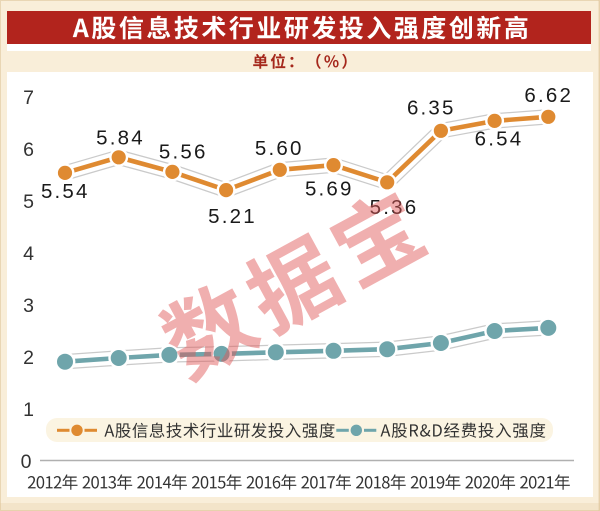 Image resolution: width=600 pixels, height=511 pixels. Describe the element at coordinates (28, 410) in the screenshot. I see `svg-text: 1` at that location.